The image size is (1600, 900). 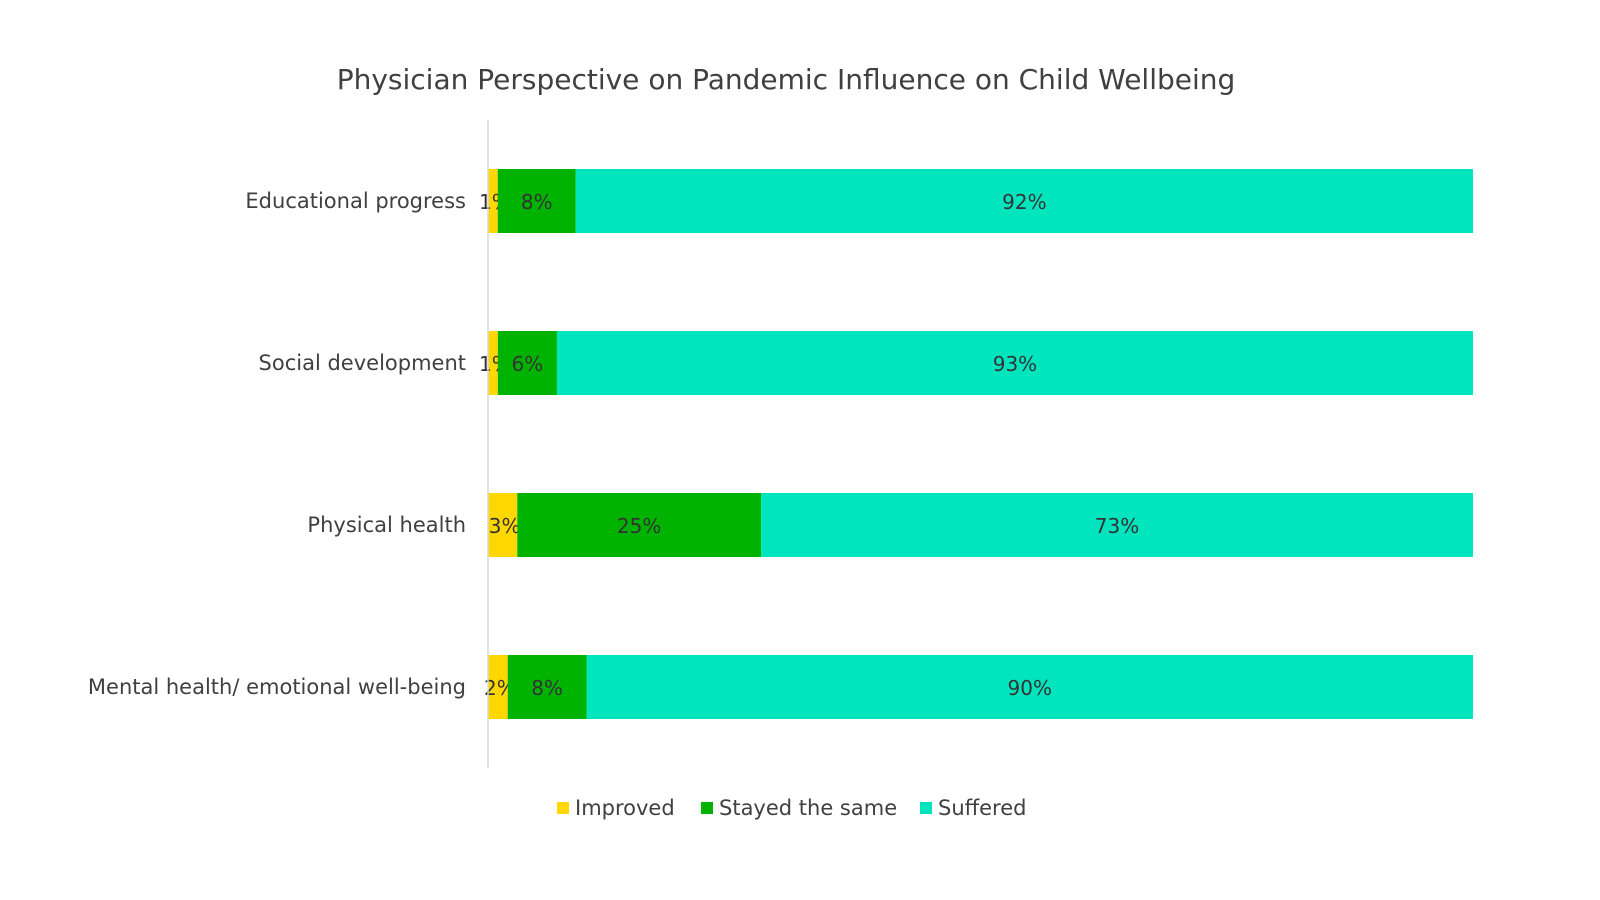 I want to click on bar-stayed-the-same-social-development, so click(x=527, y=363).